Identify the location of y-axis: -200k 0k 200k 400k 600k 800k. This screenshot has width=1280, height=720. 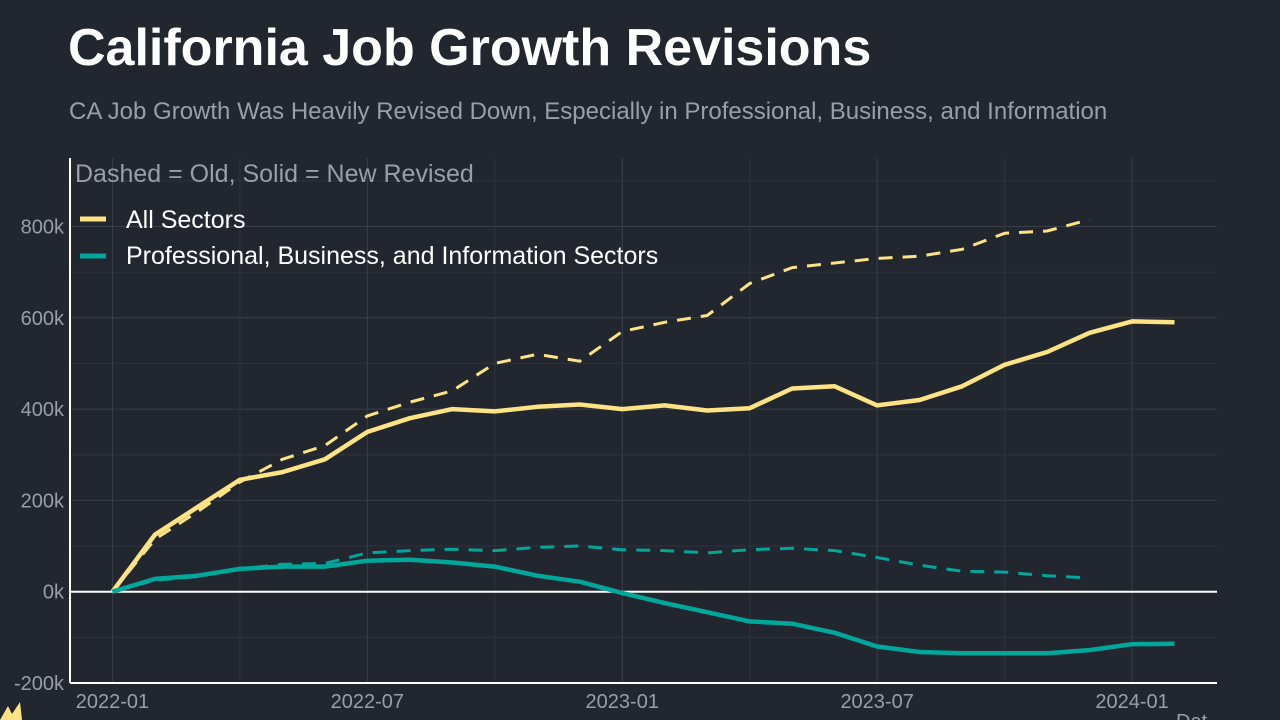
(39, 455).